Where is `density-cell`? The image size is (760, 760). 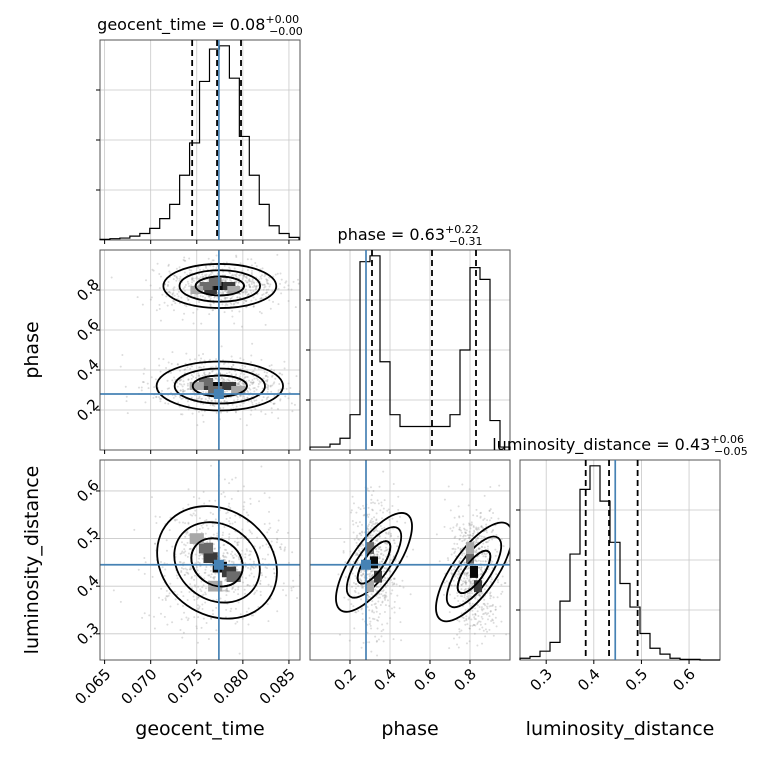
density-cell is located at coordinates (238, 390).